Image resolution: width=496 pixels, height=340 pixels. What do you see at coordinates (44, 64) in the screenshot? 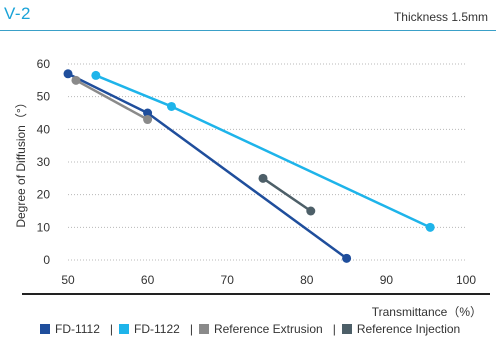
I see `y-tick-label: 60` at bounding box center [44, 64].